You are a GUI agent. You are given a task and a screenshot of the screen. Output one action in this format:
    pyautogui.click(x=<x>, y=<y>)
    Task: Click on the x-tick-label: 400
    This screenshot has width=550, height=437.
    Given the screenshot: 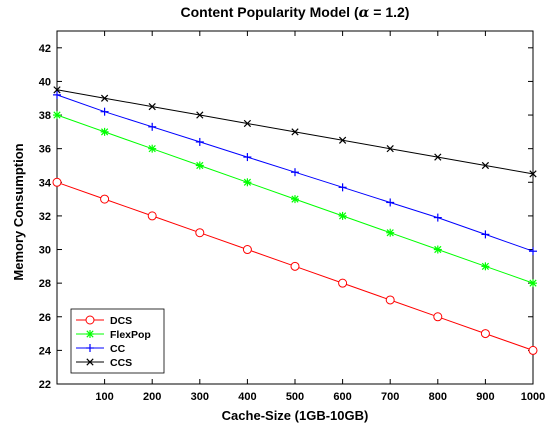 What is the action you would take?
    pyautogui.click(x=247, y=397)
    